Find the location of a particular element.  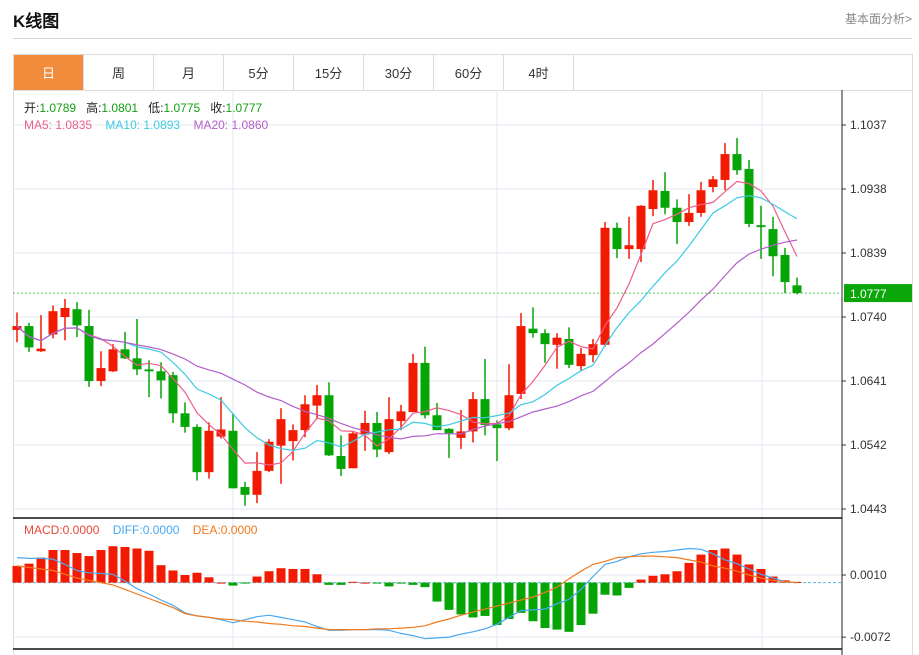

macd-value: MACD:0.0000 is located at coordinates (62, 530).